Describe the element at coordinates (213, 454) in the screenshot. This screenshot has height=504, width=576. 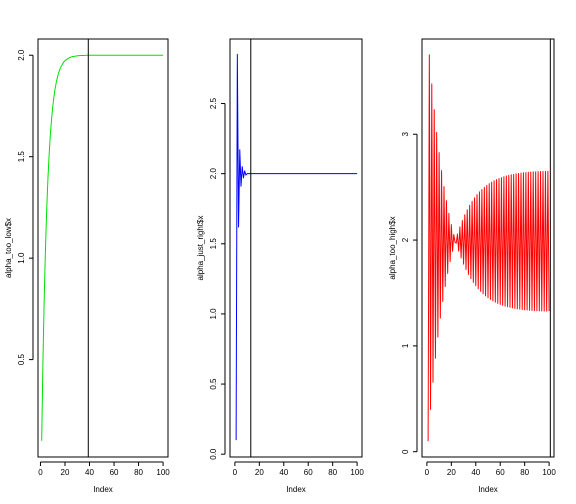
I see `y-tick-label: 0.0` at that location.